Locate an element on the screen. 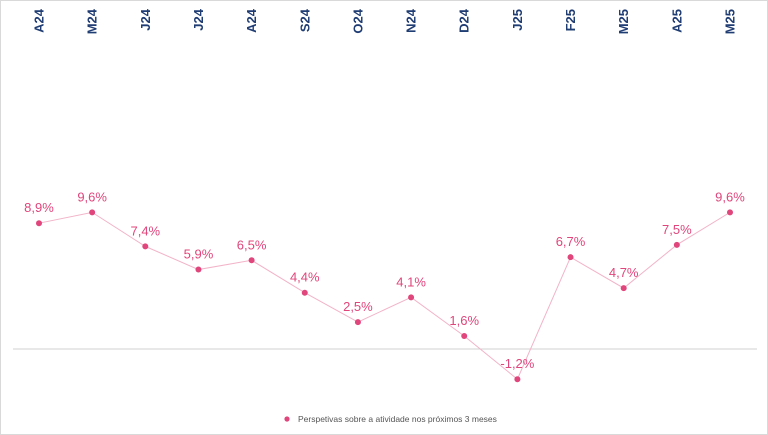  category-label: D24 is located at coordinates (464, 20).